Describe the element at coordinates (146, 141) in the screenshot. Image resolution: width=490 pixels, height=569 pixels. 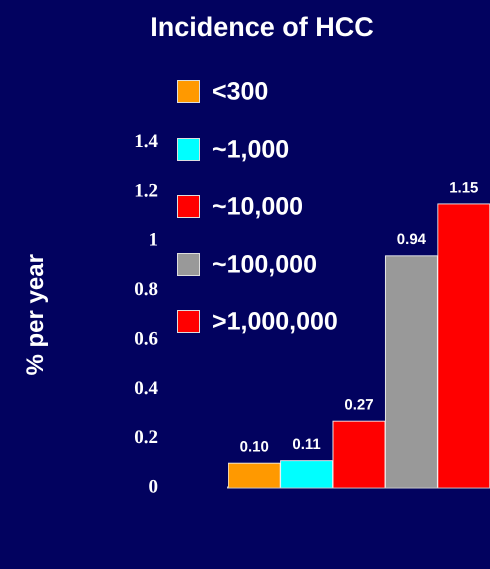
I see `y-tick-label: 1.4` at that location.